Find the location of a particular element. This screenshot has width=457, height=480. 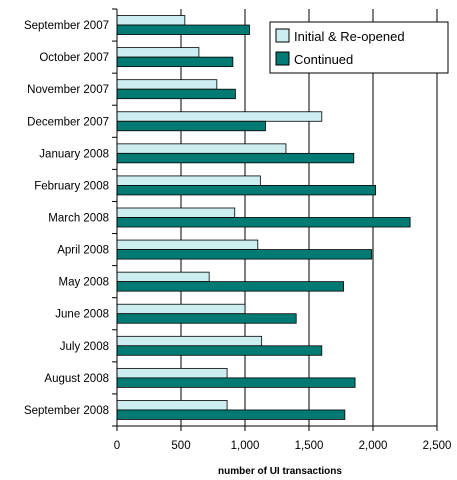

x-tick-labels: 0 500 1,000 1,500 2,000 2,500 is located at coordinates (283, 446).